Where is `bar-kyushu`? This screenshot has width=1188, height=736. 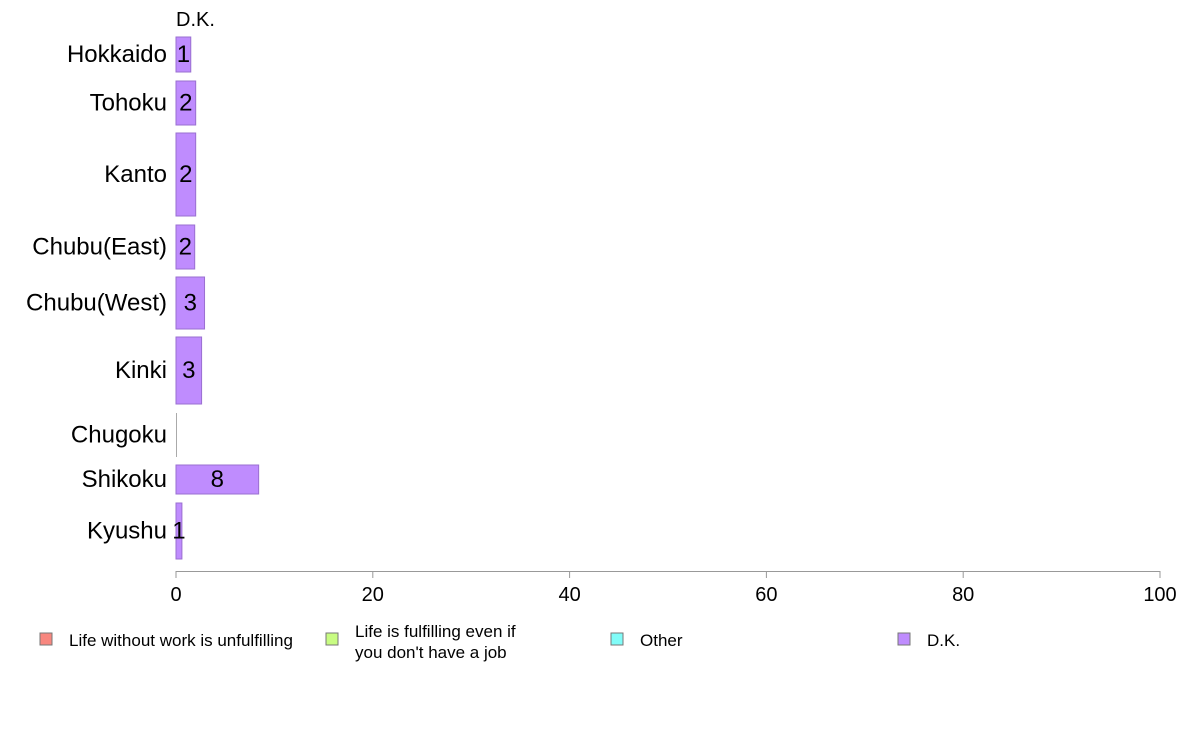 bar-kyushu is located at coordinates (179, 531).